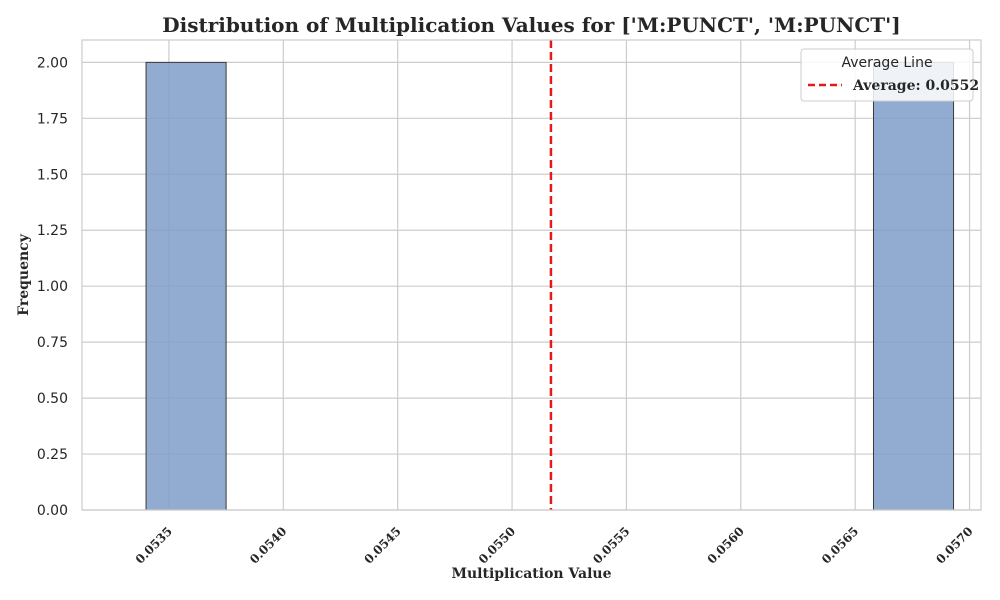  Describe the element at coordinates (268, 545) in the screenshot. I see `x-tick-label: 0.0540` at that location.